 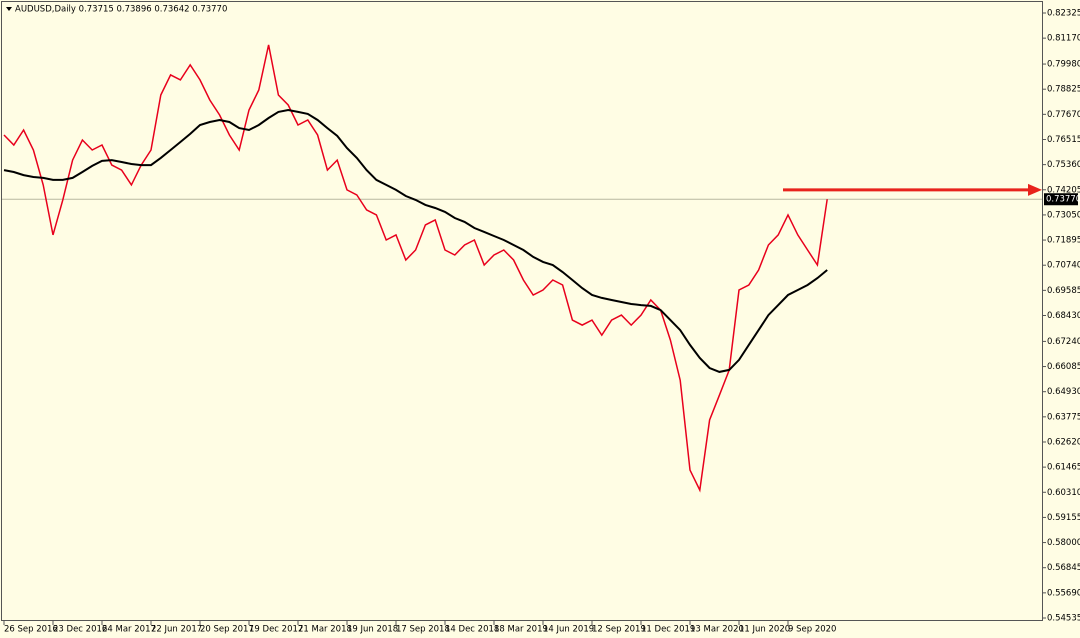 I want to click on y-tick-label: 0.55690, so click(x=1063, y=593).